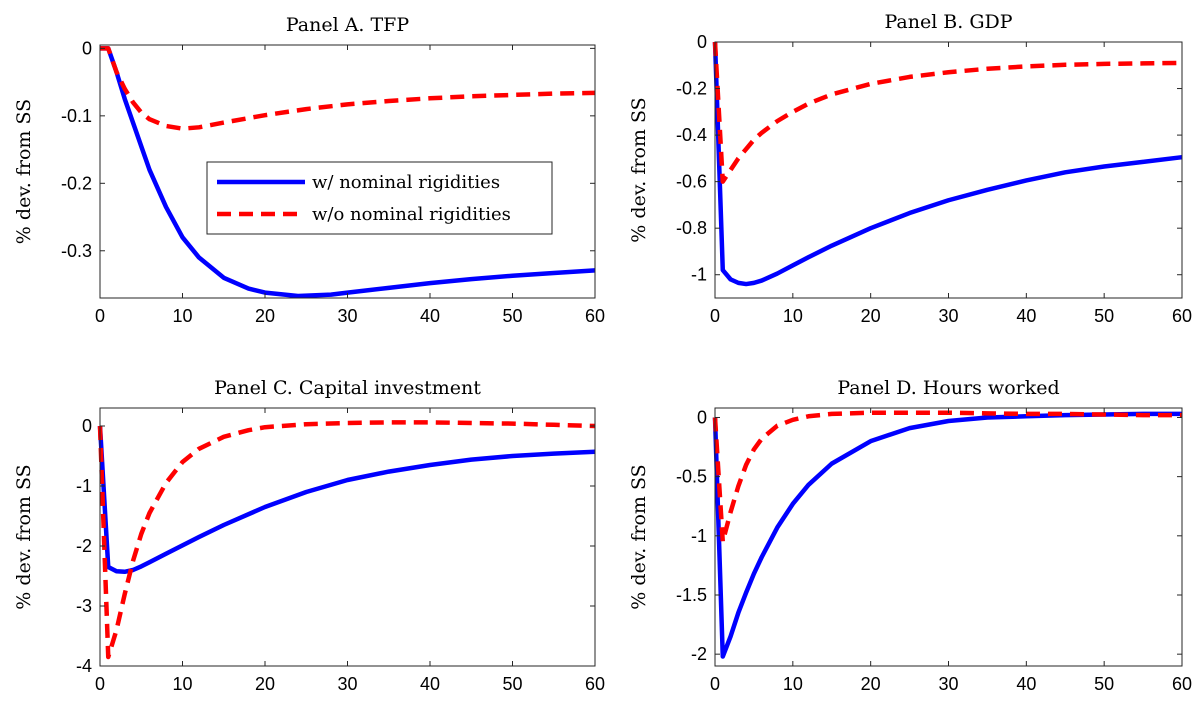 This screenshot has width=1200, height=704. I want to click on panel-c-xtick-label: 30, so click(347, 684).